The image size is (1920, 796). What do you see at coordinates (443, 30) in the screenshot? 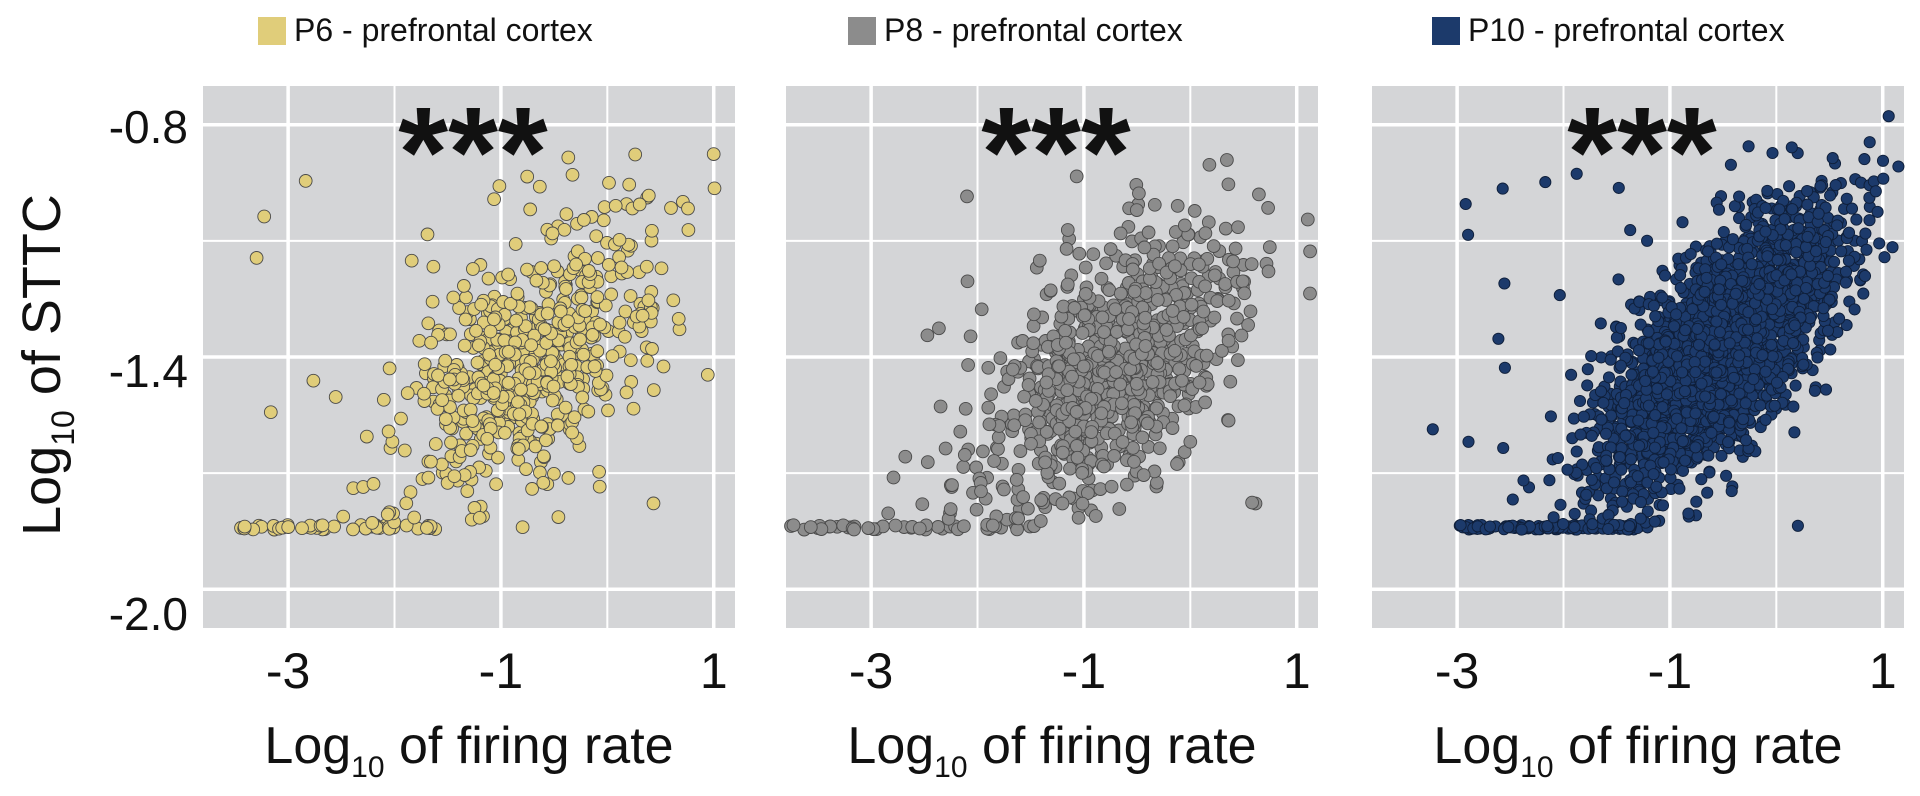
I see `legend-label: P6 - prefrontal cortex` at bounding box center [443, 30].